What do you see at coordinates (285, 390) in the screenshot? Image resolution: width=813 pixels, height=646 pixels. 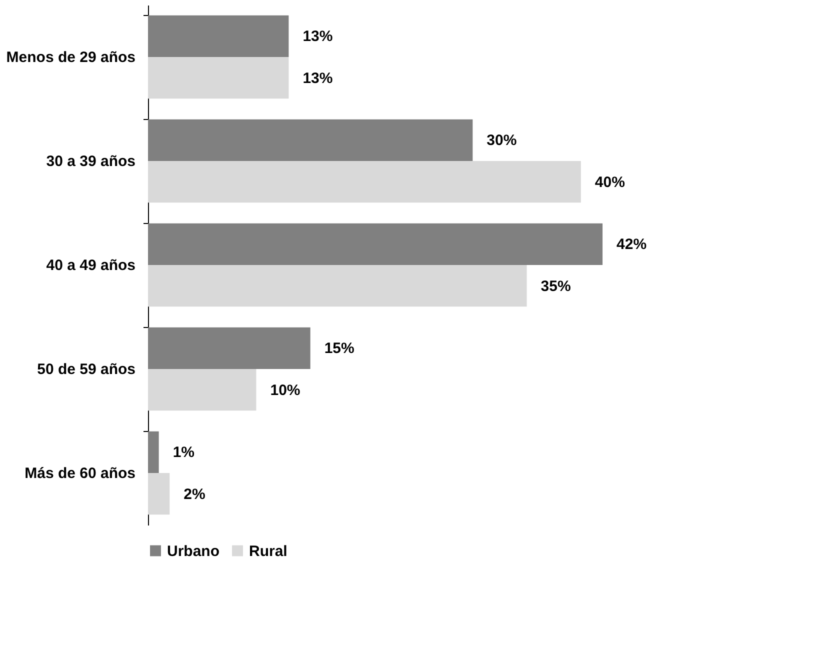 I see `data-label: 10%` at bounding box center [285, 390].